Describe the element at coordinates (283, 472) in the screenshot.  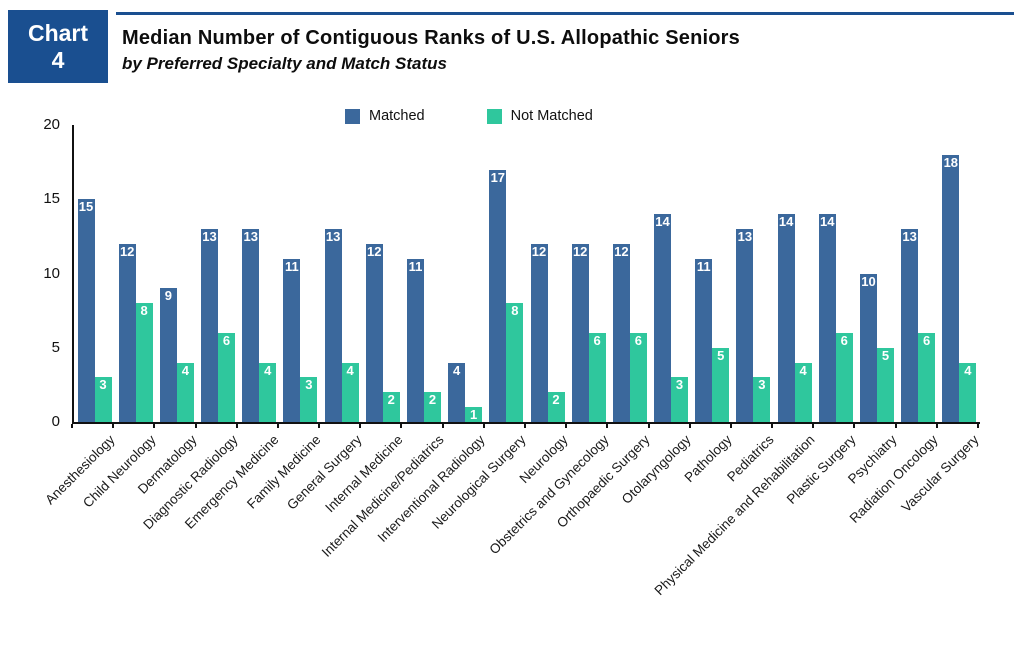
I see `x-axis-label: Family Medicine` at that location.